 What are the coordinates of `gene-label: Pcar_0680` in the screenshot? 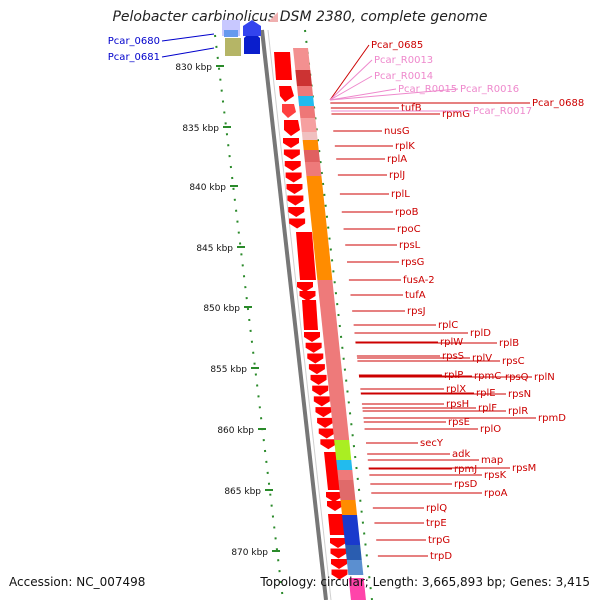 It's located at (134, 41).